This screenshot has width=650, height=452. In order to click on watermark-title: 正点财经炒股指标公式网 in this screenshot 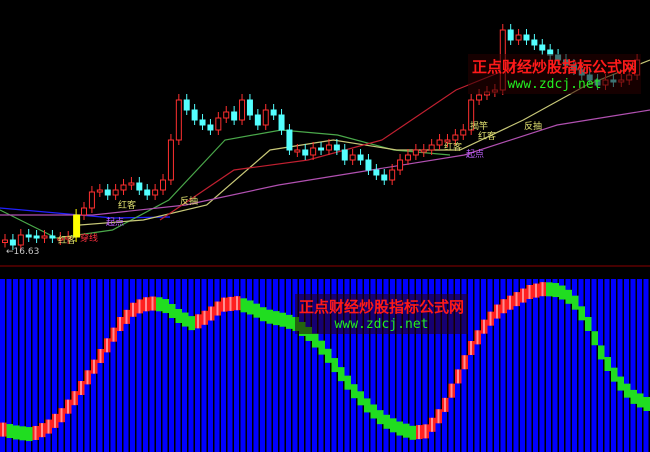, I will do `click(555, 67)`.